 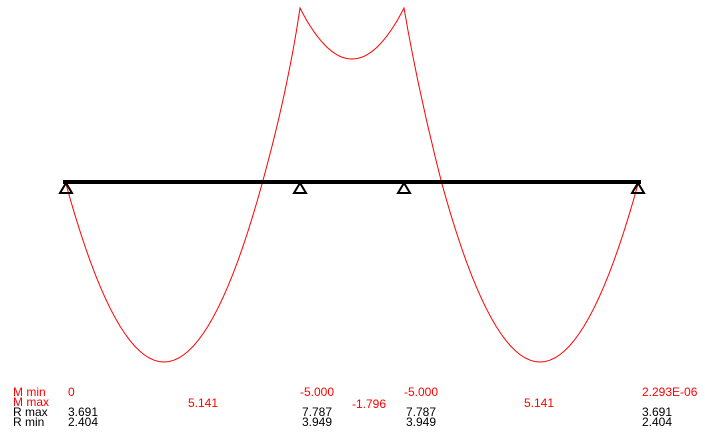 I want to click on legend-m-max: M max, so click(x=31, y=402).